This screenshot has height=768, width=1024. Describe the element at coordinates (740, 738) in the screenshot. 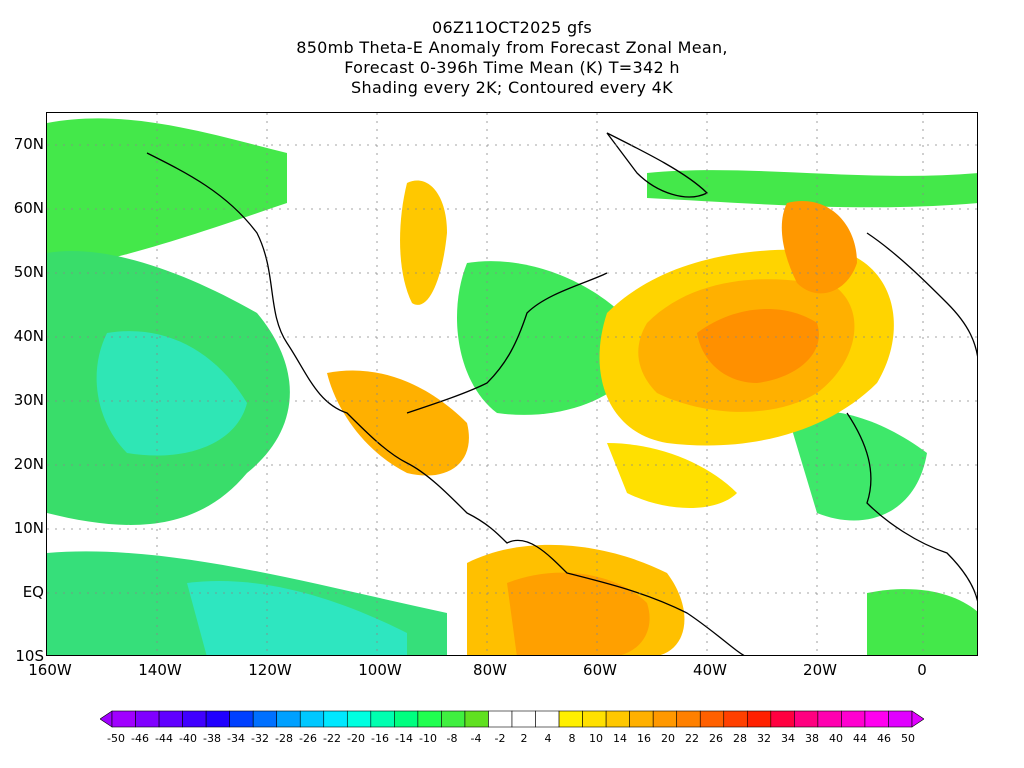

I see `colorbar-label: 28` at that location.